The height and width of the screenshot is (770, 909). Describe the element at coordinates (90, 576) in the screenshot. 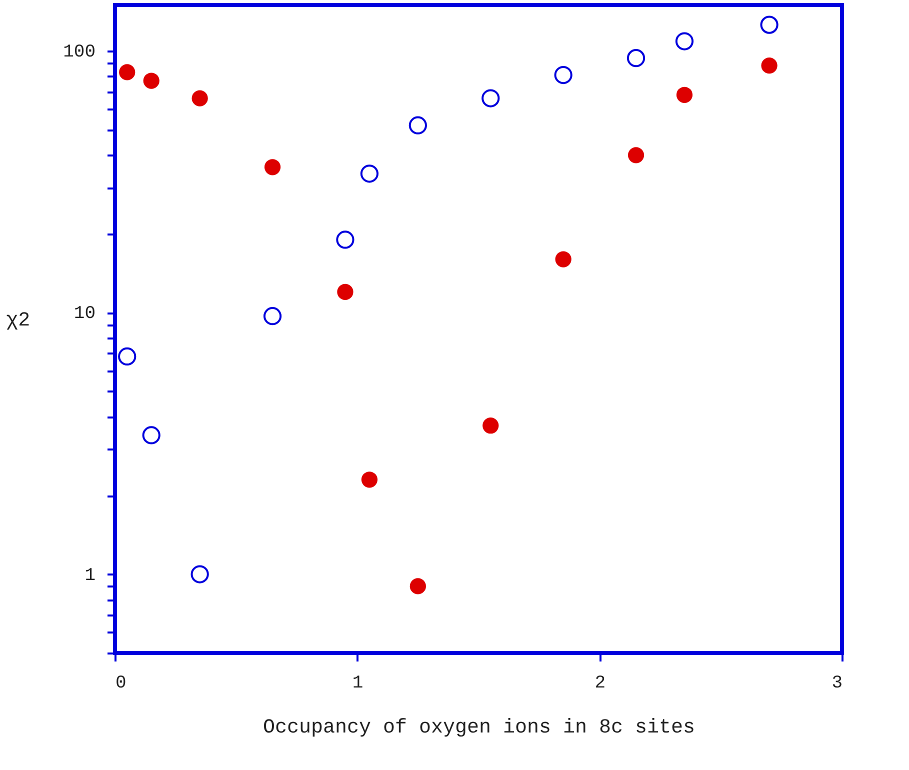

I see `y-tick-label: 1` at that location.